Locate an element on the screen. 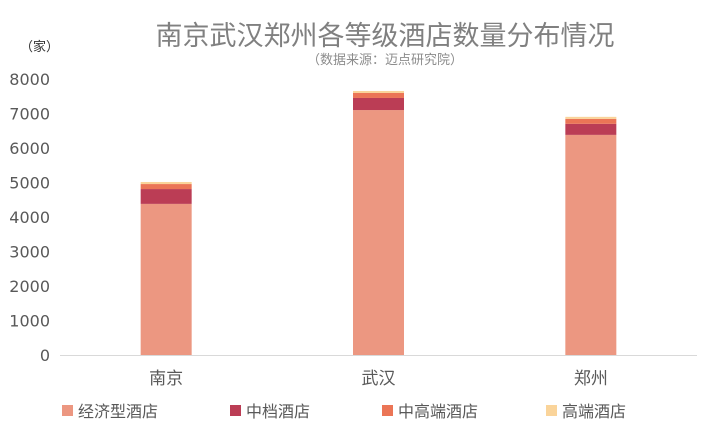 This screenshot has height=433, width=720. legend-item: 中档酒店 is located at coordinates (270, 410).